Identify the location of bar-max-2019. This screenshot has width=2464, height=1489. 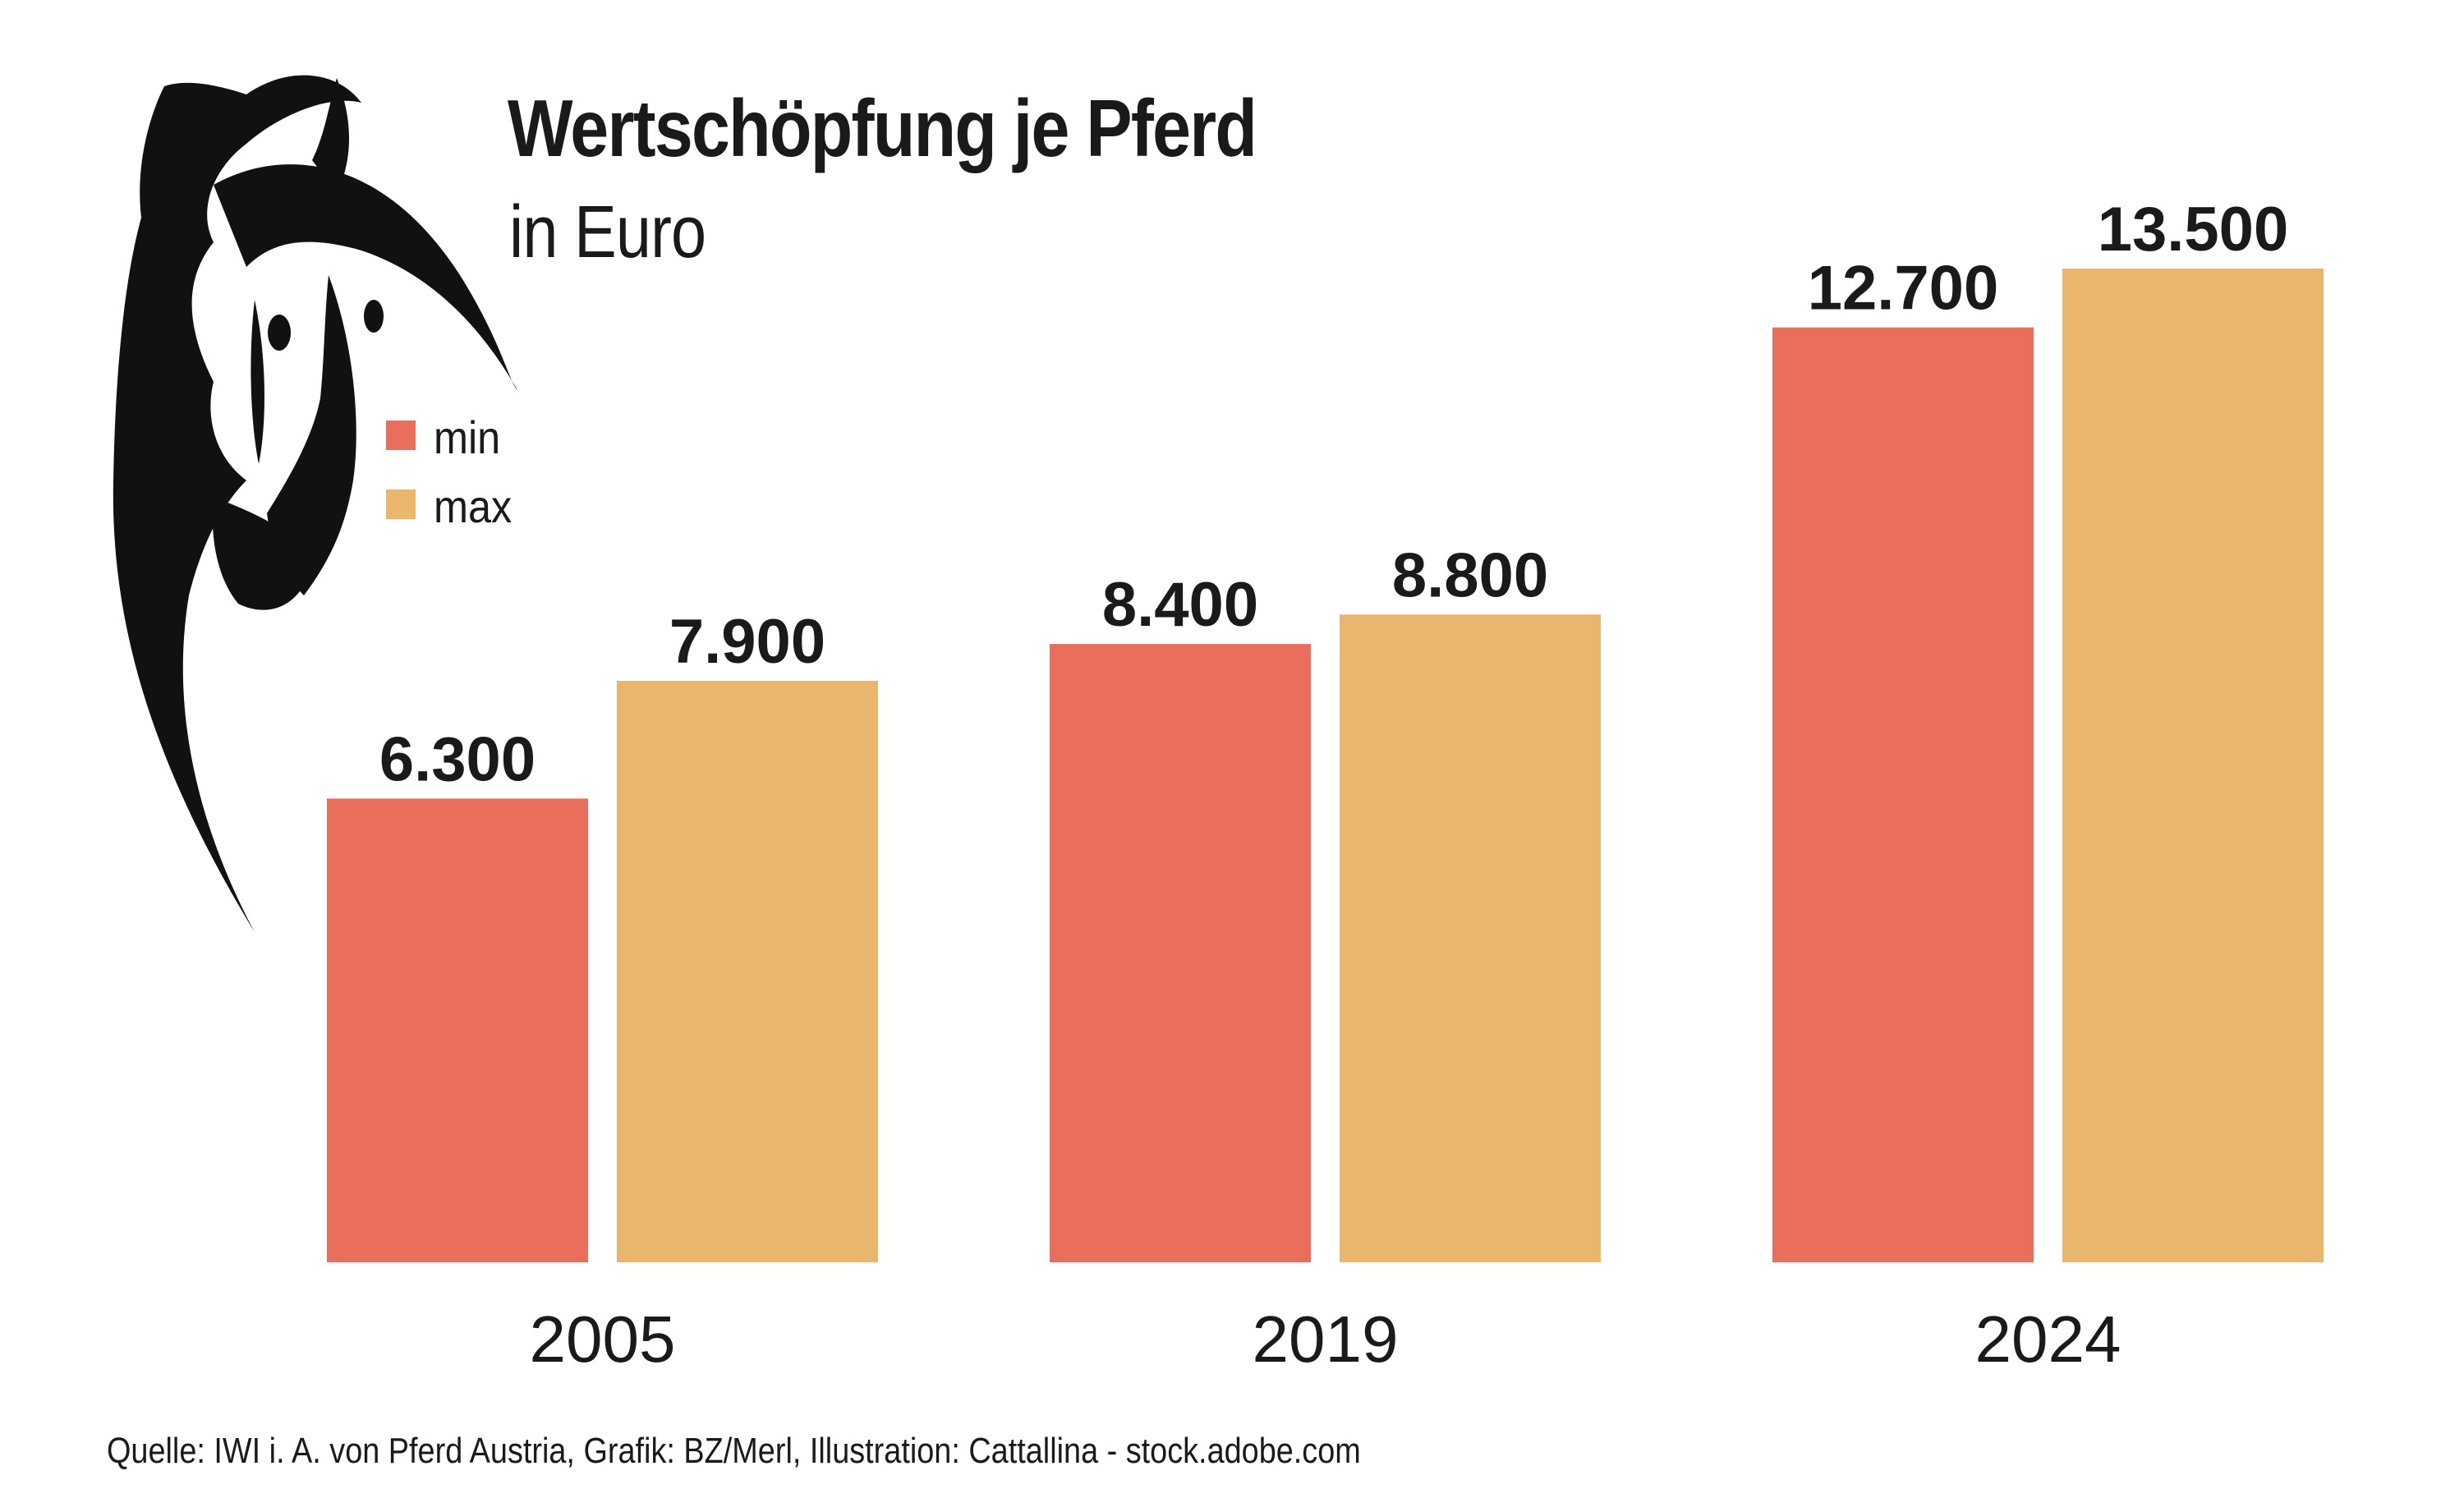
(1470, 938).